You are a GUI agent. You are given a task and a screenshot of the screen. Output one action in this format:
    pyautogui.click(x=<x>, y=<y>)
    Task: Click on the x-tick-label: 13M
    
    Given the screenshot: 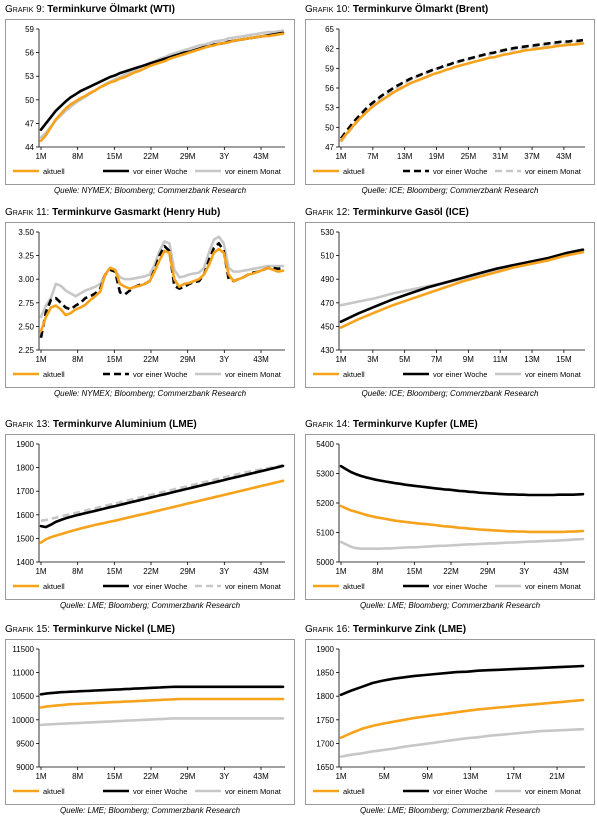 What is the action you would take?
    pyautogui.click(x=471, y=776)
    